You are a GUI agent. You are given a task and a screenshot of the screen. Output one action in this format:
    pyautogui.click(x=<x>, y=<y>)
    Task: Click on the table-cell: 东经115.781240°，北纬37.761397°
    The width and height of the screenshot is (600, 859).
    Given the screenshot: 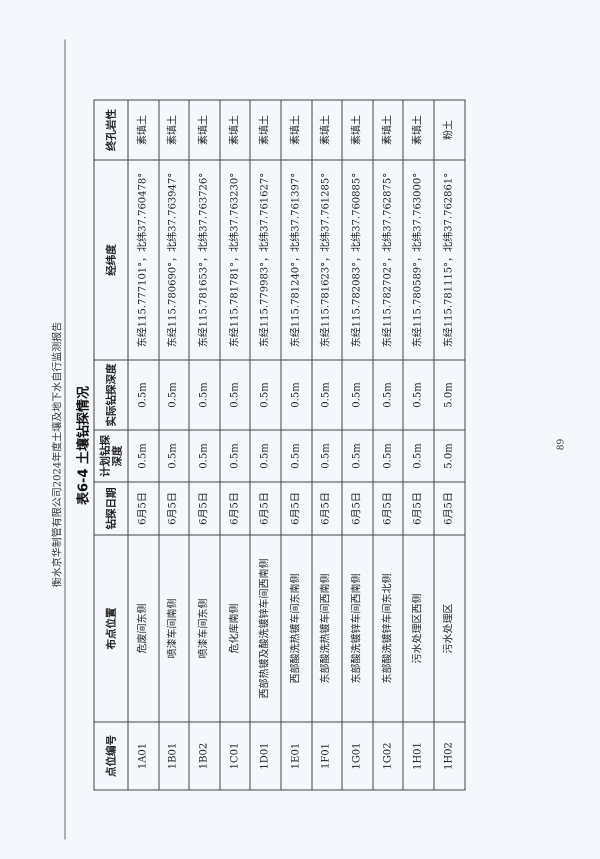 What is the action you would take?
    pyautogui.click(x=296, y=259)
    